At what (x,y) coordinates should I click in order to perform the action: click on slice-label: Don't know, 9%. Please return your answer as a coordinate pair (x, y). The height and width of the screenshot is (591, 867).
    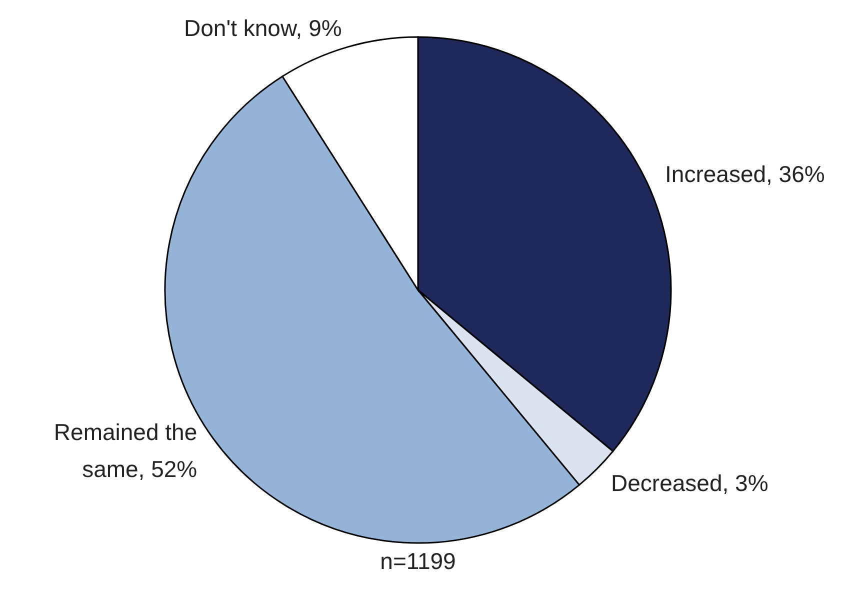
    Looking at the image, I should click on (263, 27).